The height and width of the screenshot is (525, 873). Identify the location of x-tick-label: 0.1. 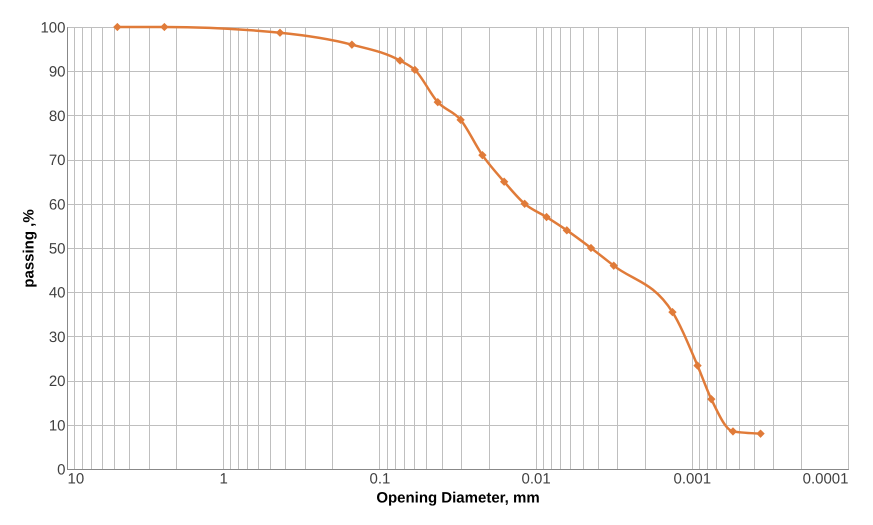
(379, 479).